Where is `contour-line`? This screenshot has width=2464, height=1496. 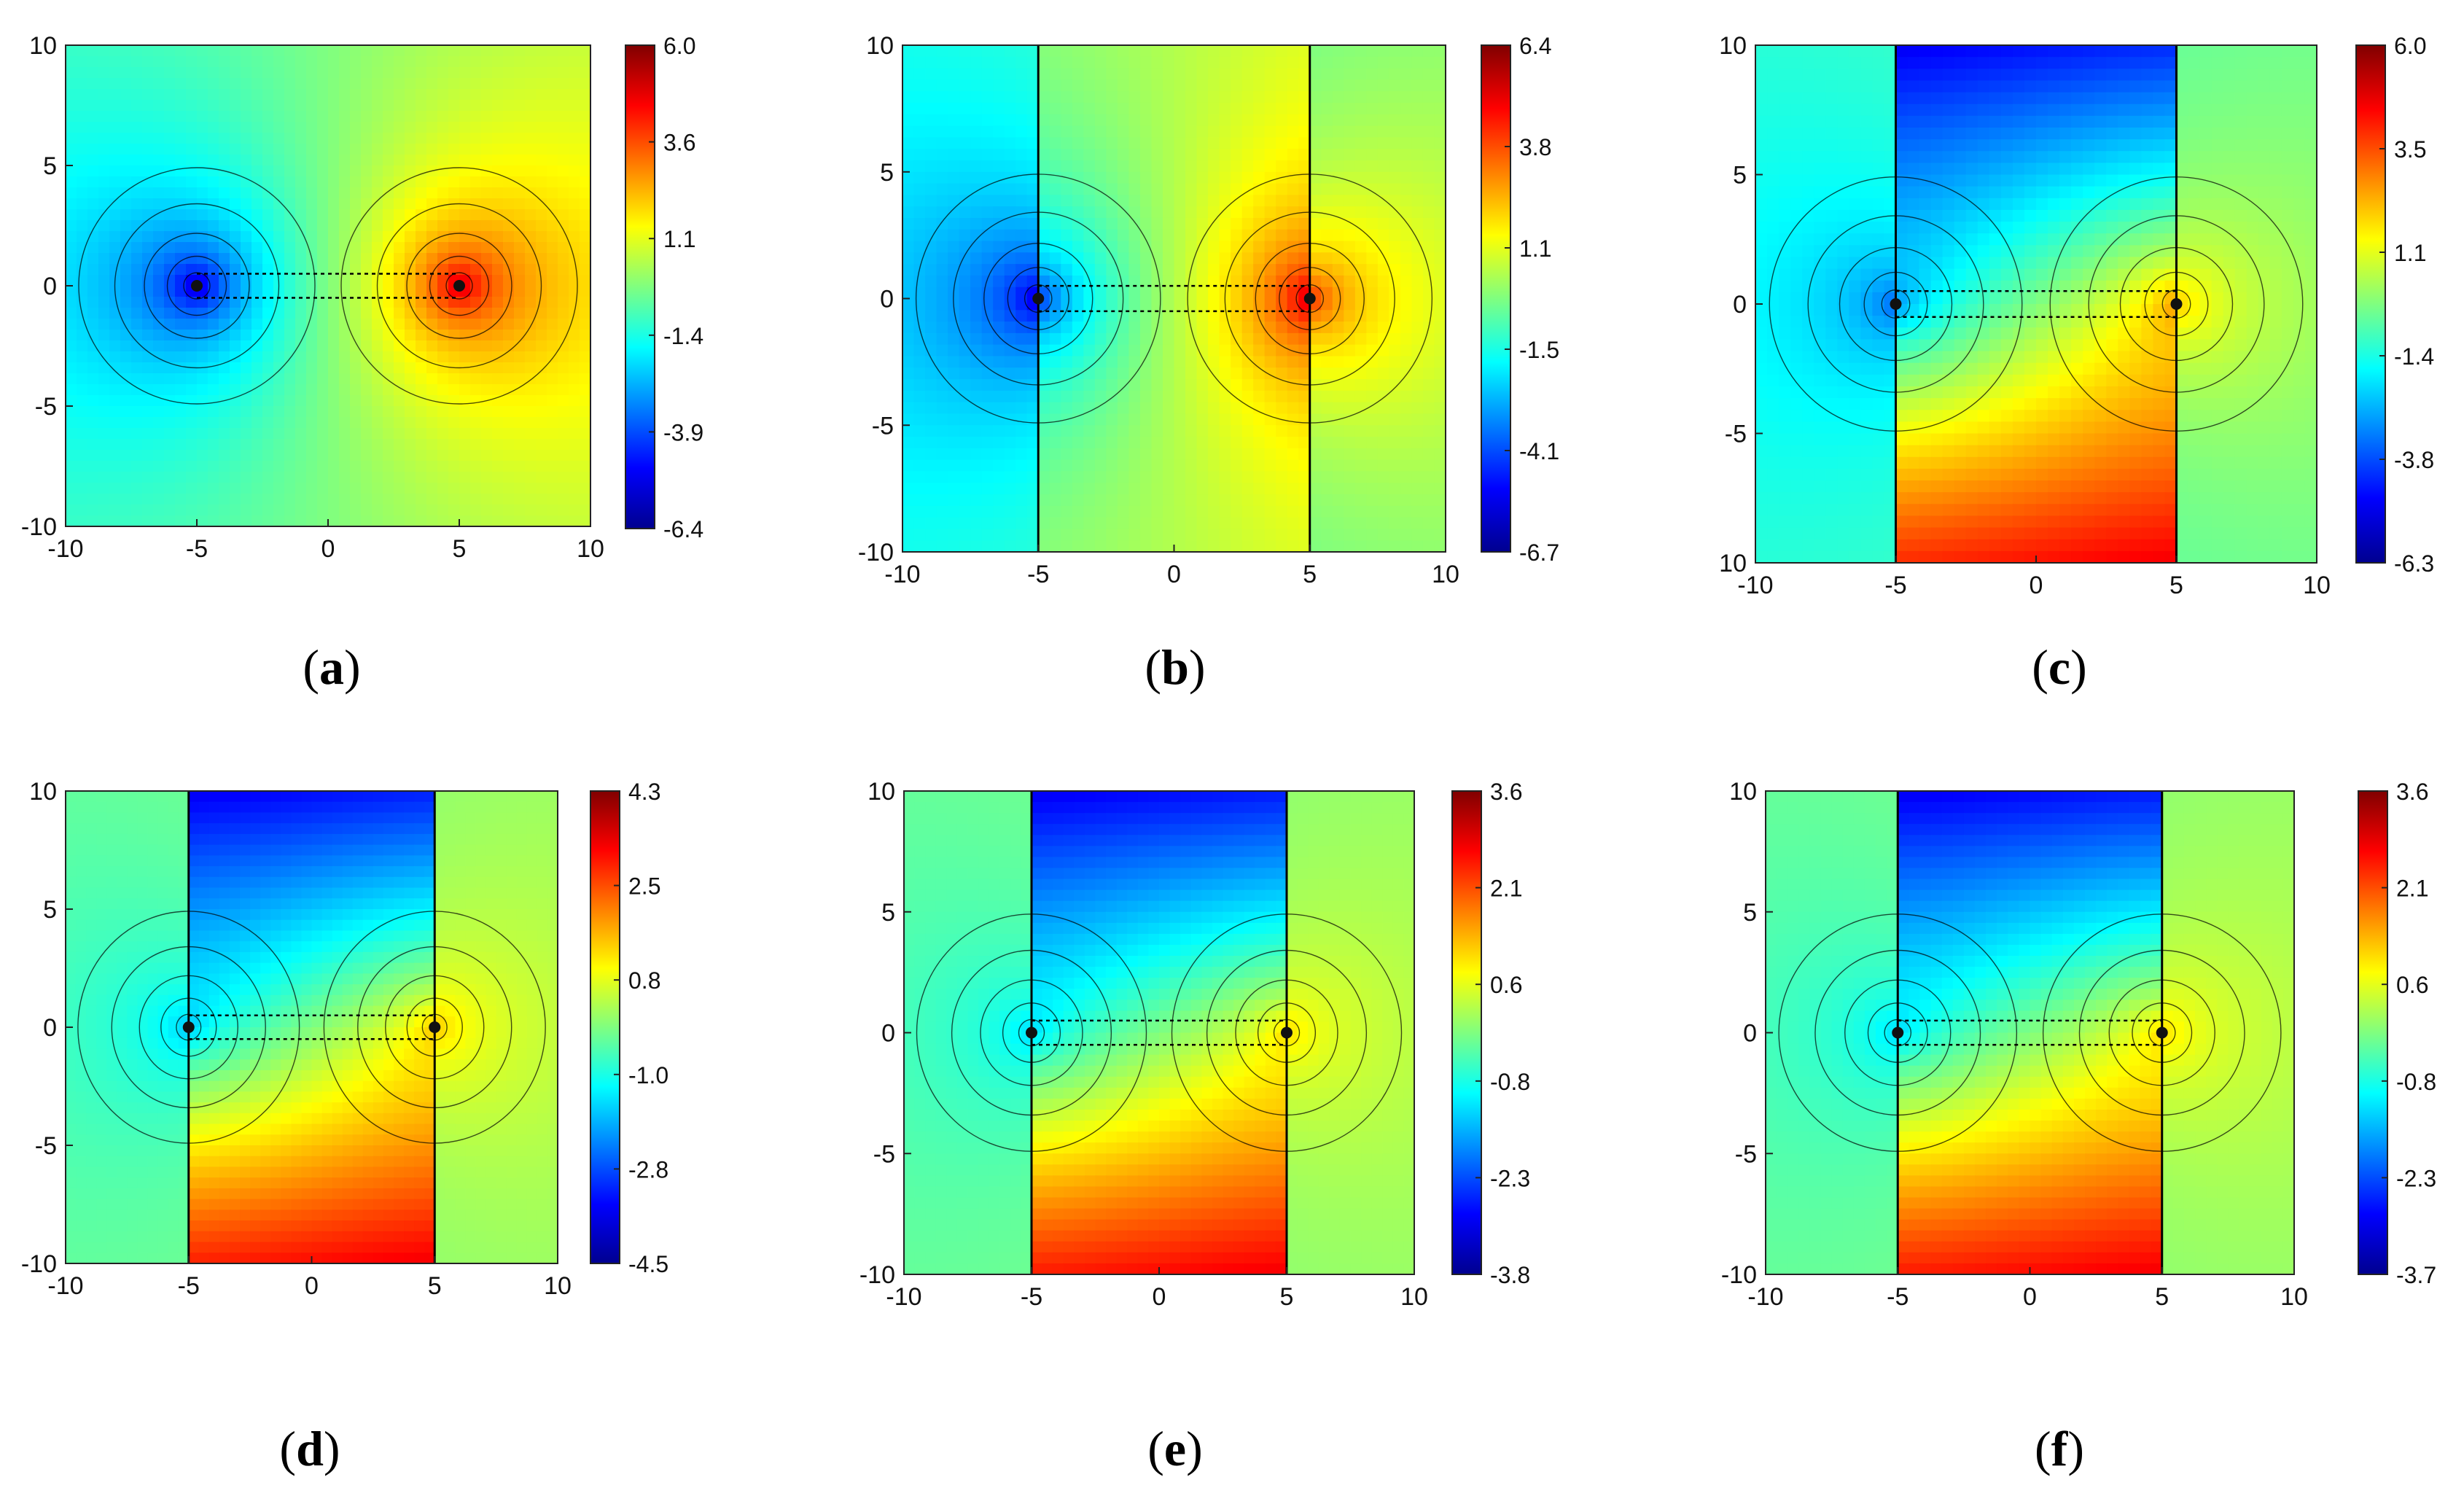 contour-line is located at coordinates (197, 286).